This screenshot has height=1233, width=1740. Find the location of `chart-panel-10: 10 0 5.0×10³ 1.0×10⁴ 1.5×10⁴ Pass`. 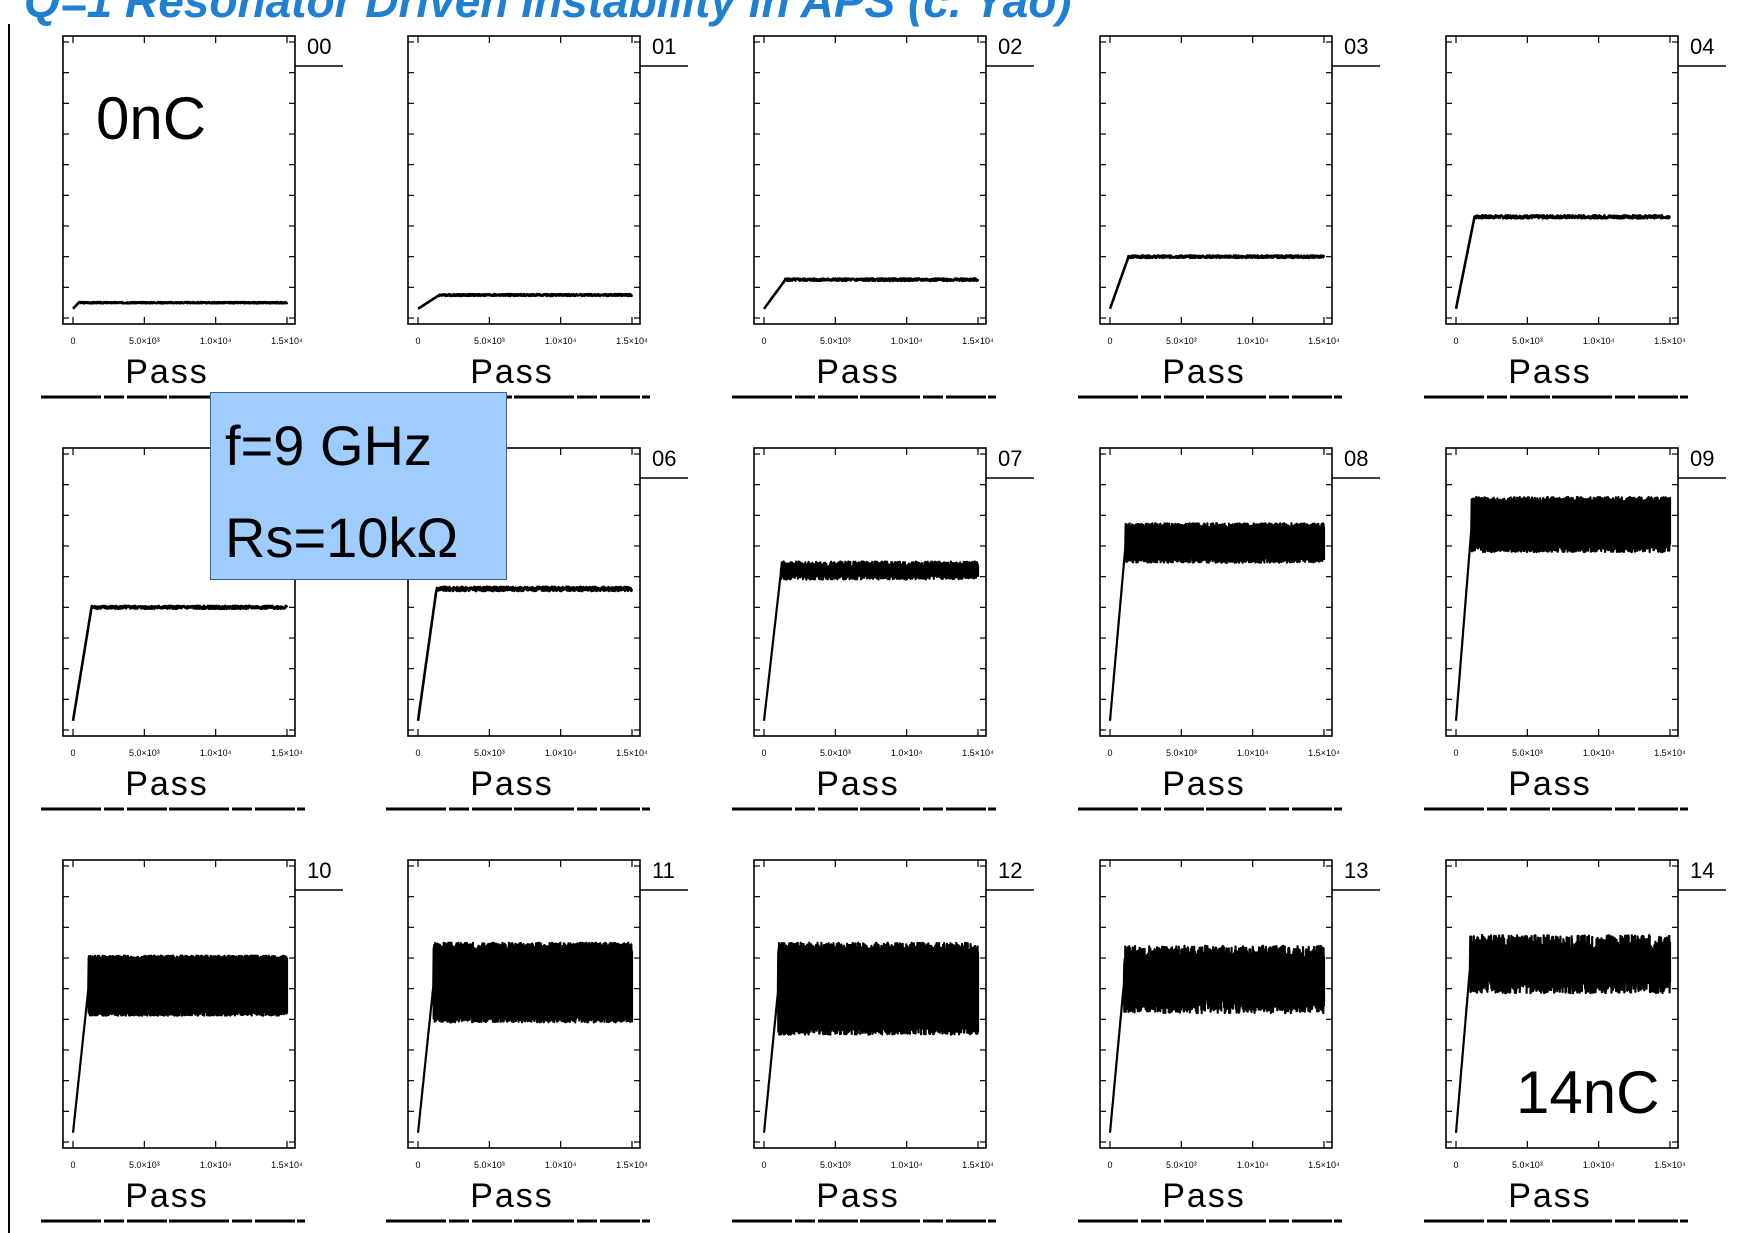

chart-panel-10: 10 0 5.0×10³ 1.0×10⁴ 1.5×10⁴ Pass is located at coordinates (192, 1040).